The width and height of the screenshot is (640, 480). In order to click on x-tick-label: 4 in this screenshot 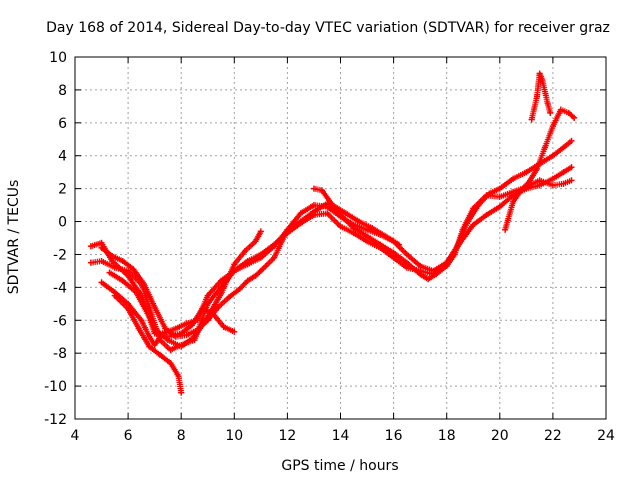, I will do `click(75, 436)`.